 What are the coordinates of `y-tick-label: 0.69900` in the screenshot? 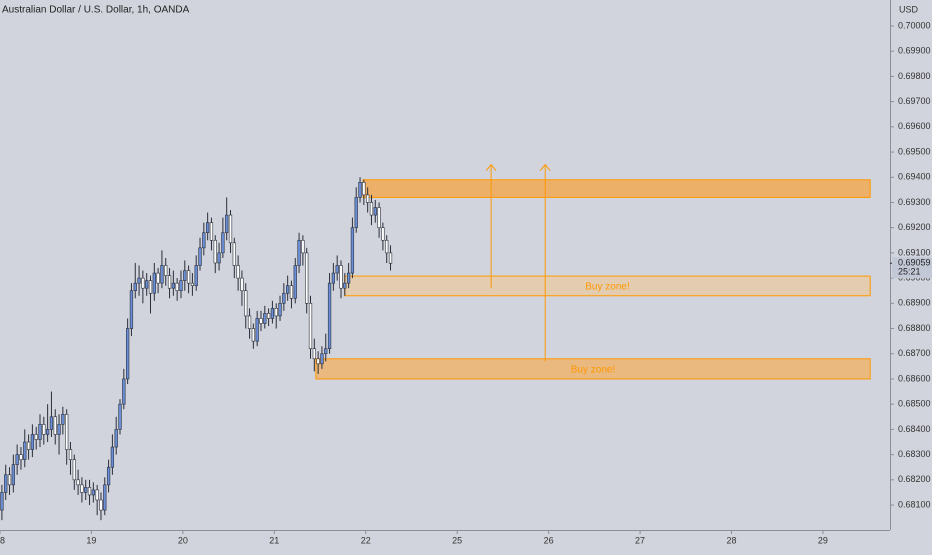 It's located at (914, 51).